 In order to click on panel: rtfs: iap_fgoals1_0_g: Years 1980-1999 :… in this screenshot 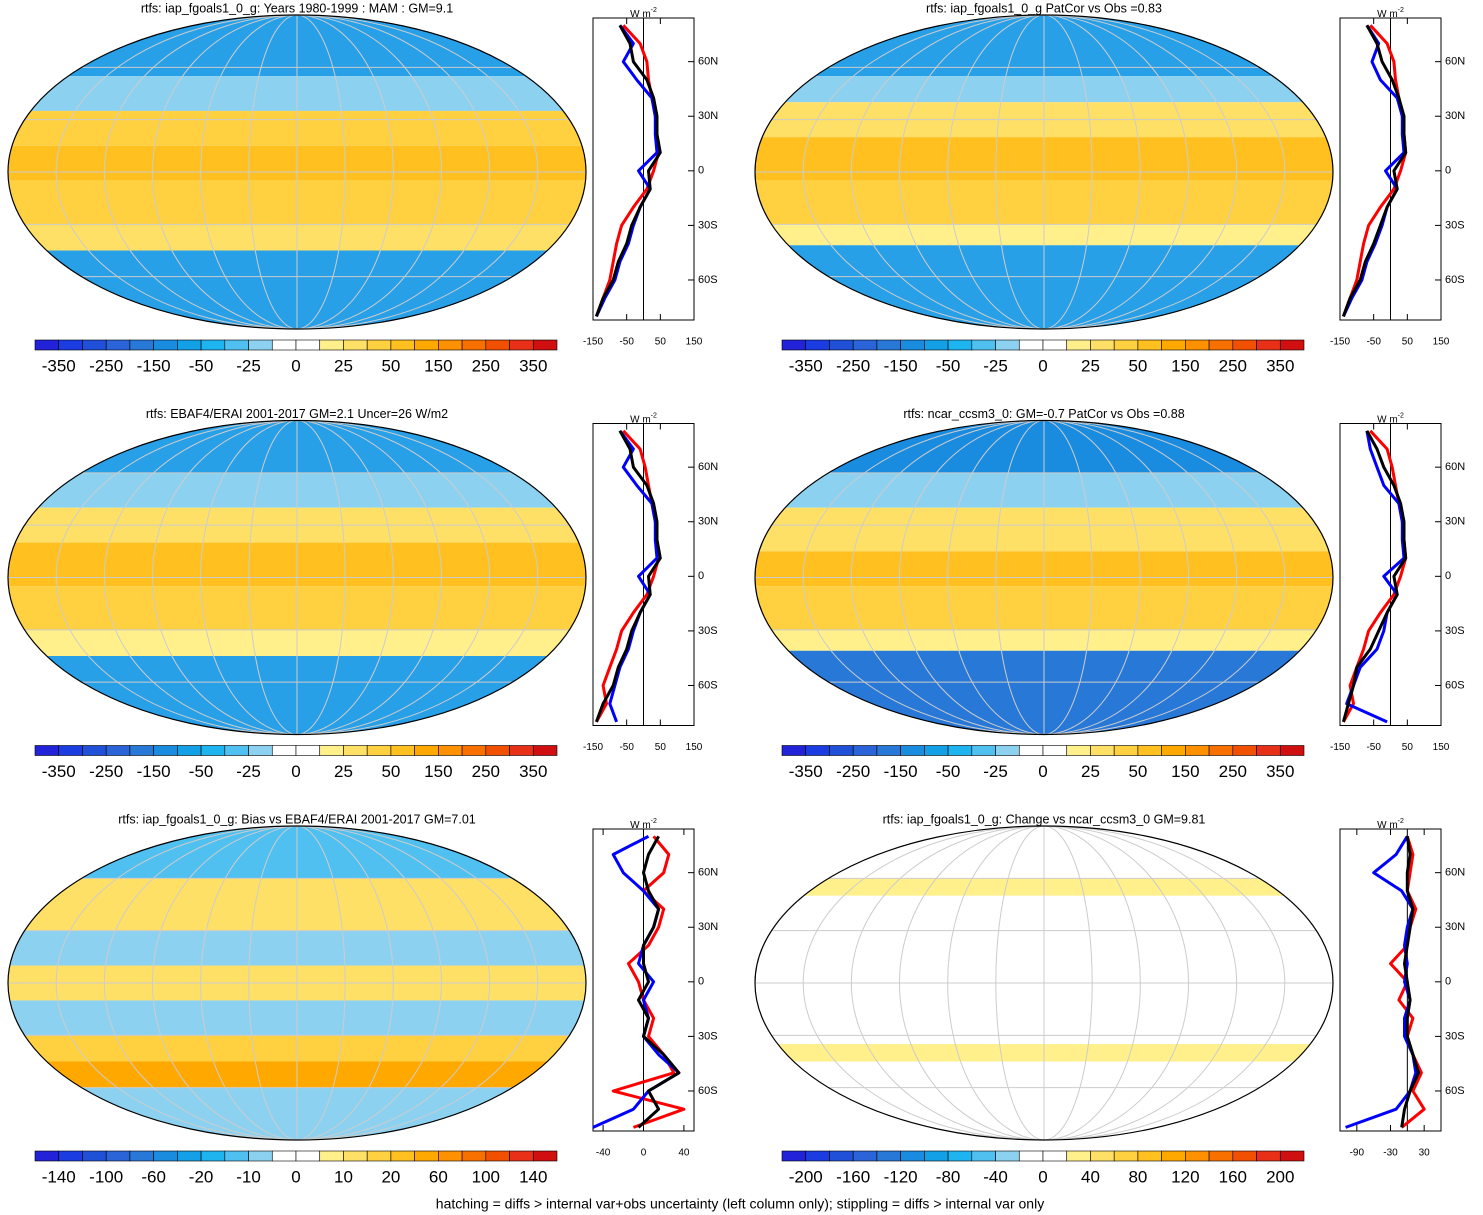, I will do `click(362, 188)`.